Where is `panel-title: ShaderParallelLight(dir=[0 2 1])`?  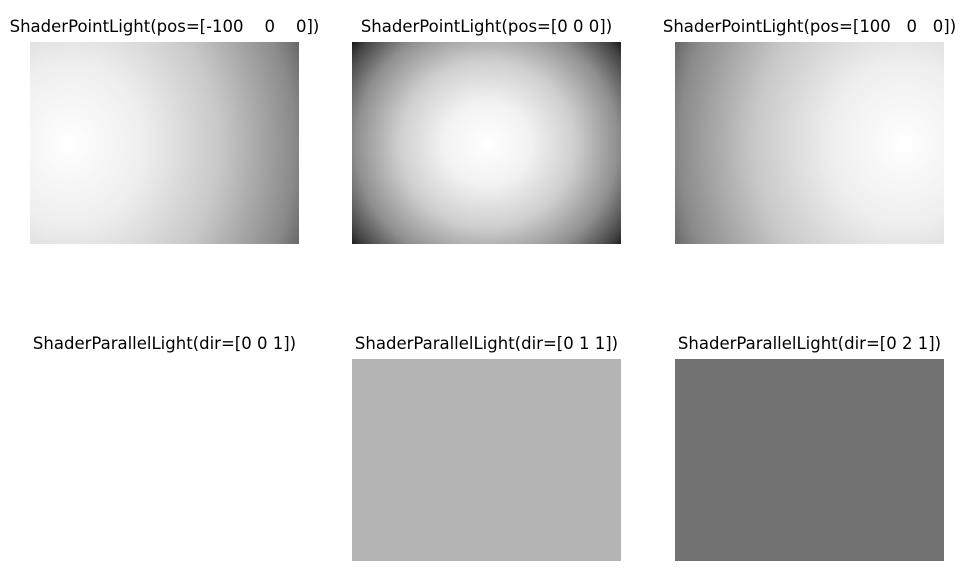 panel-title: ShaderParallelLight(dir=[0 2 1]) is located at coordinates (809, 343).